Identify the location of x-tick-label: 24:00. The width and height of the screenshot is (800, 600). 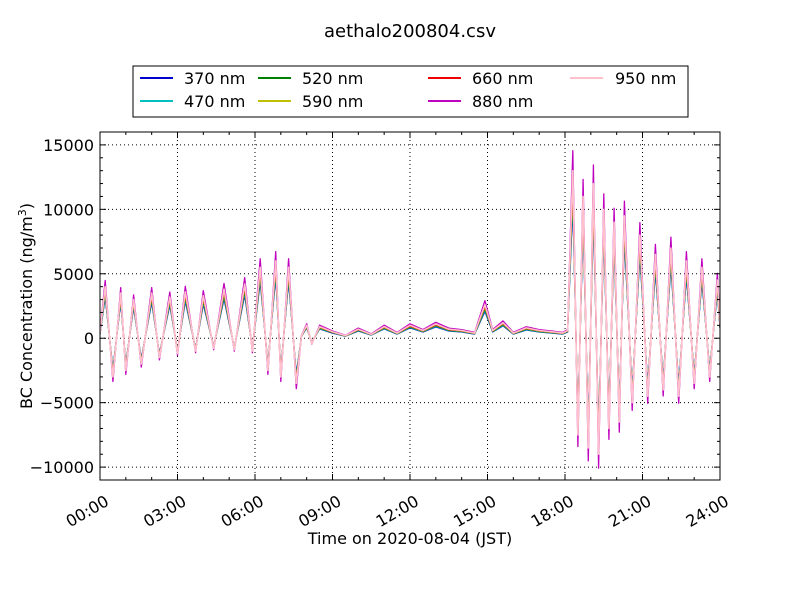
(707, 511).